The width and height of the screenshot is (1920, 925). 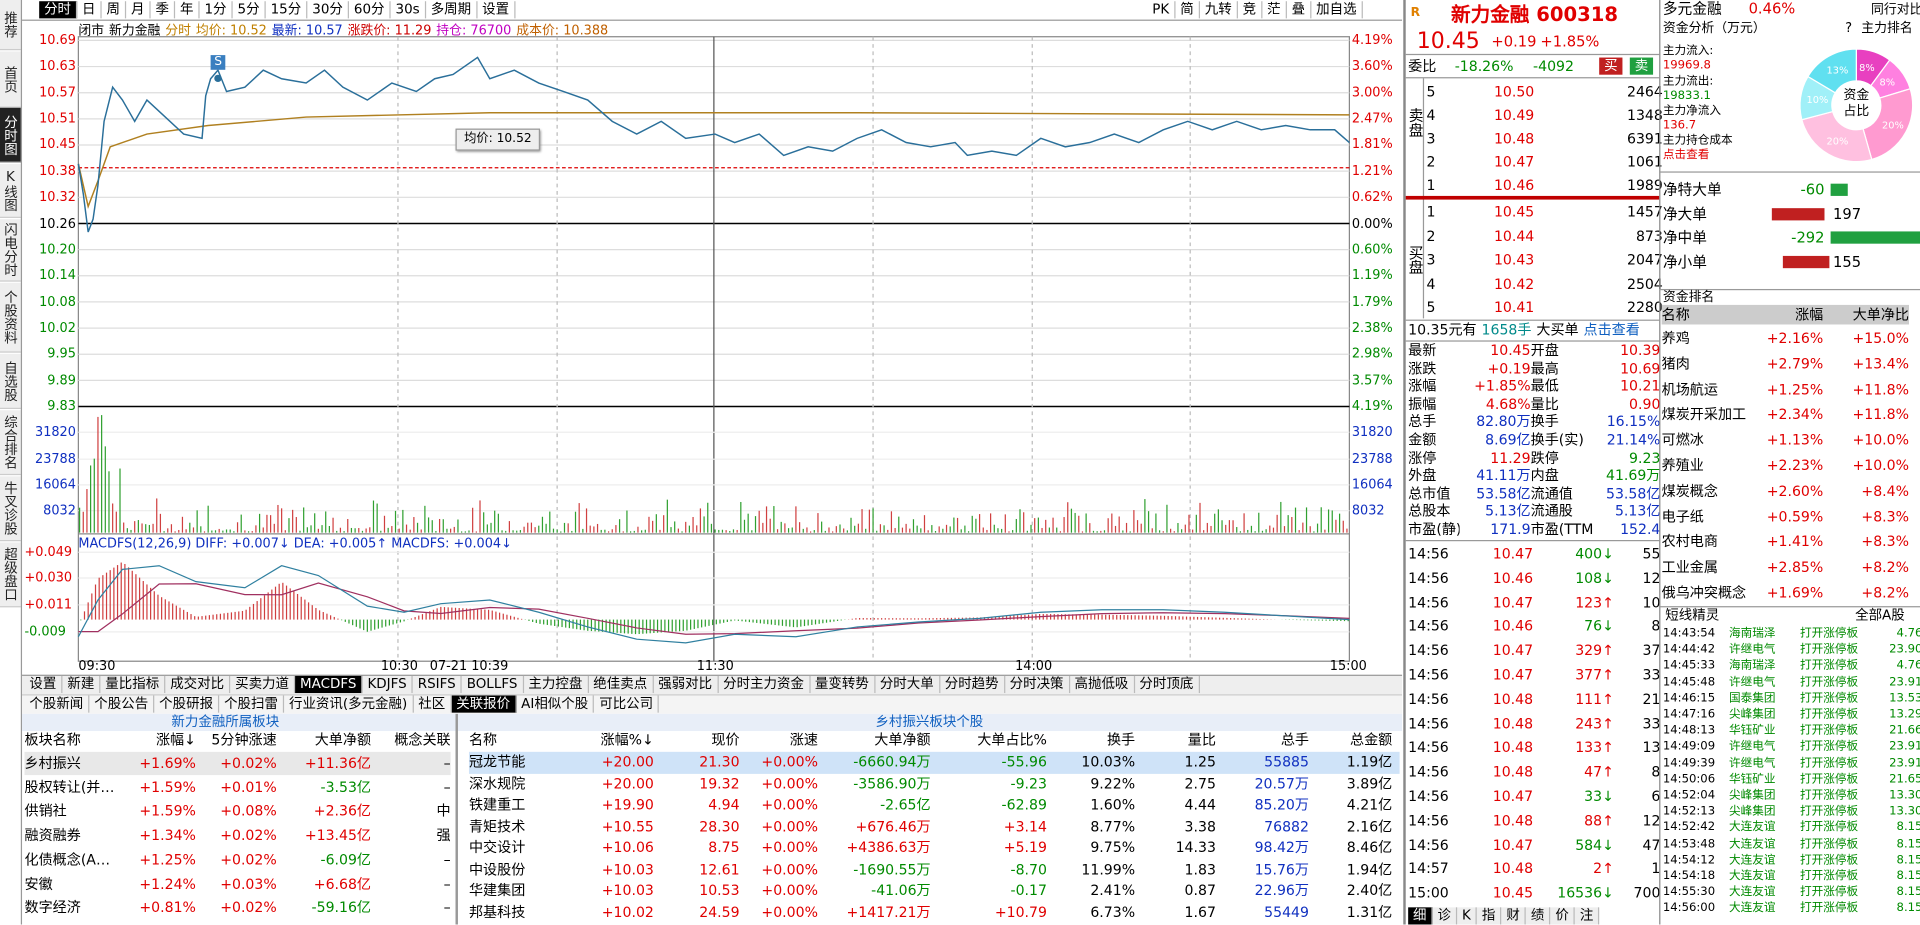 What do you see at coordinates (163, 10) in the screenshot?
I see `toolbar-button: 季` at bounding box center [163, 10].